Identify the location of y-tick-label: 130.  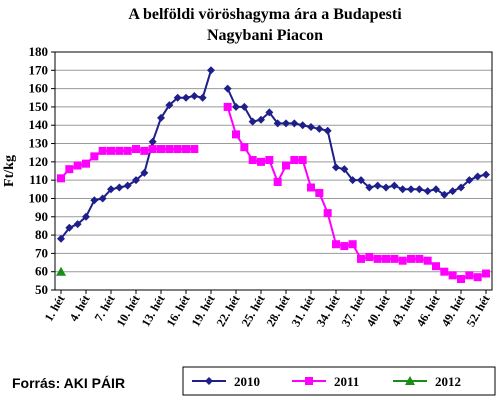
(39, 143).